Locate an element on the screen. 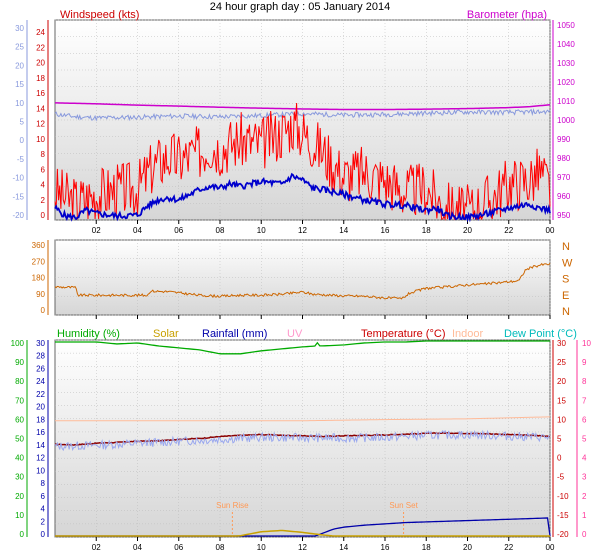 The width and height of the screenshot is (600, 560). solar-line is located at coordinates (302, 533).